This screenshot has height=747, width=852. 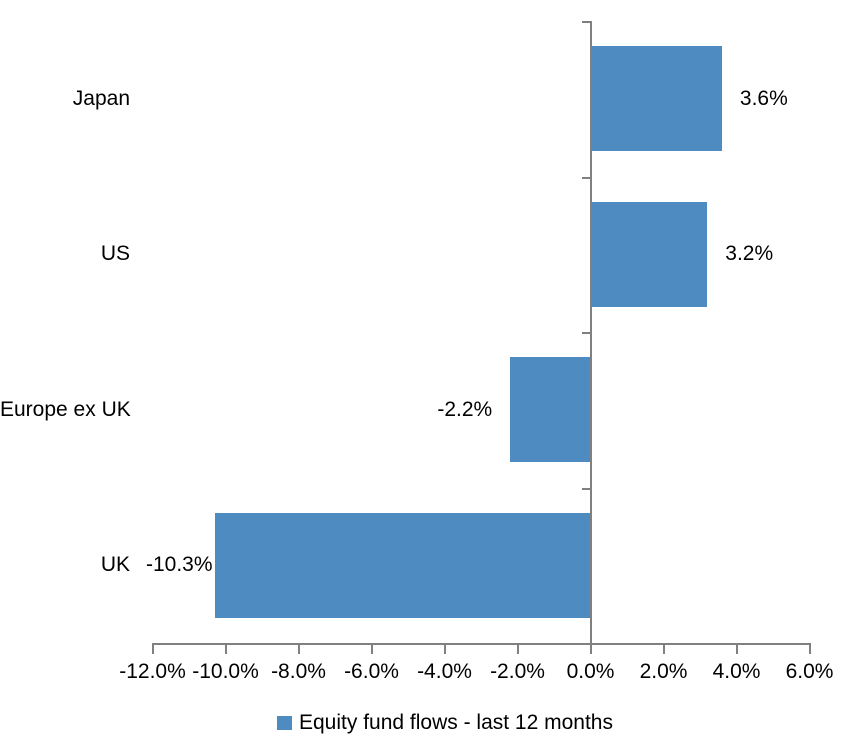 I want to click on category-label: UK, so click(x=115, y=565).